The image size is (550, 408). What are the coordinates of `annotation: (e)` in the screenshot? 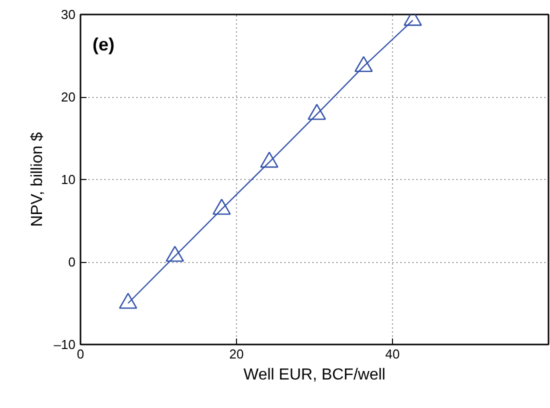 It's located at (103, 44).